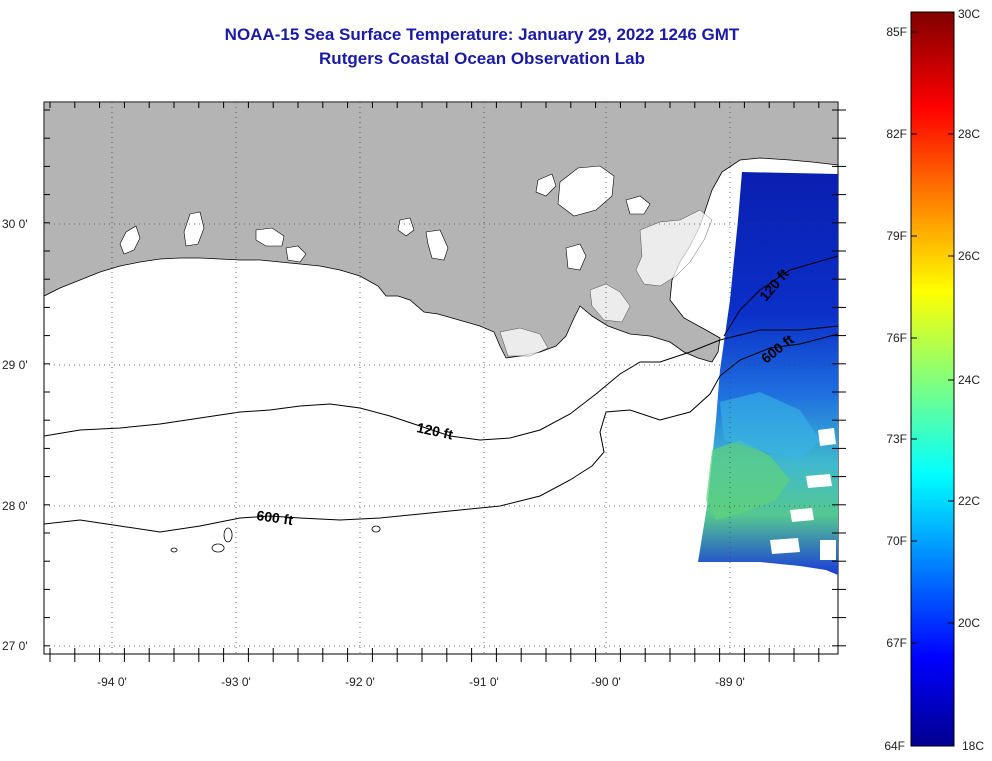  I want to click on colorbar-f-label: 82F, so click(896, 134).